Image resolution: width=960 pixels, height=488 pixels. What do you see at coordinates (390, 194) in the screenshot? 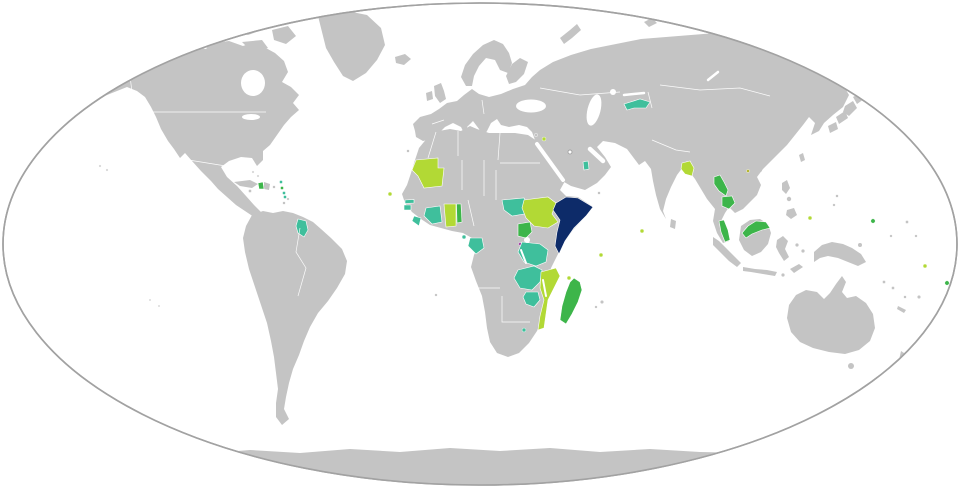
I see `country-cape-verde` at bounding box center [390, 194].